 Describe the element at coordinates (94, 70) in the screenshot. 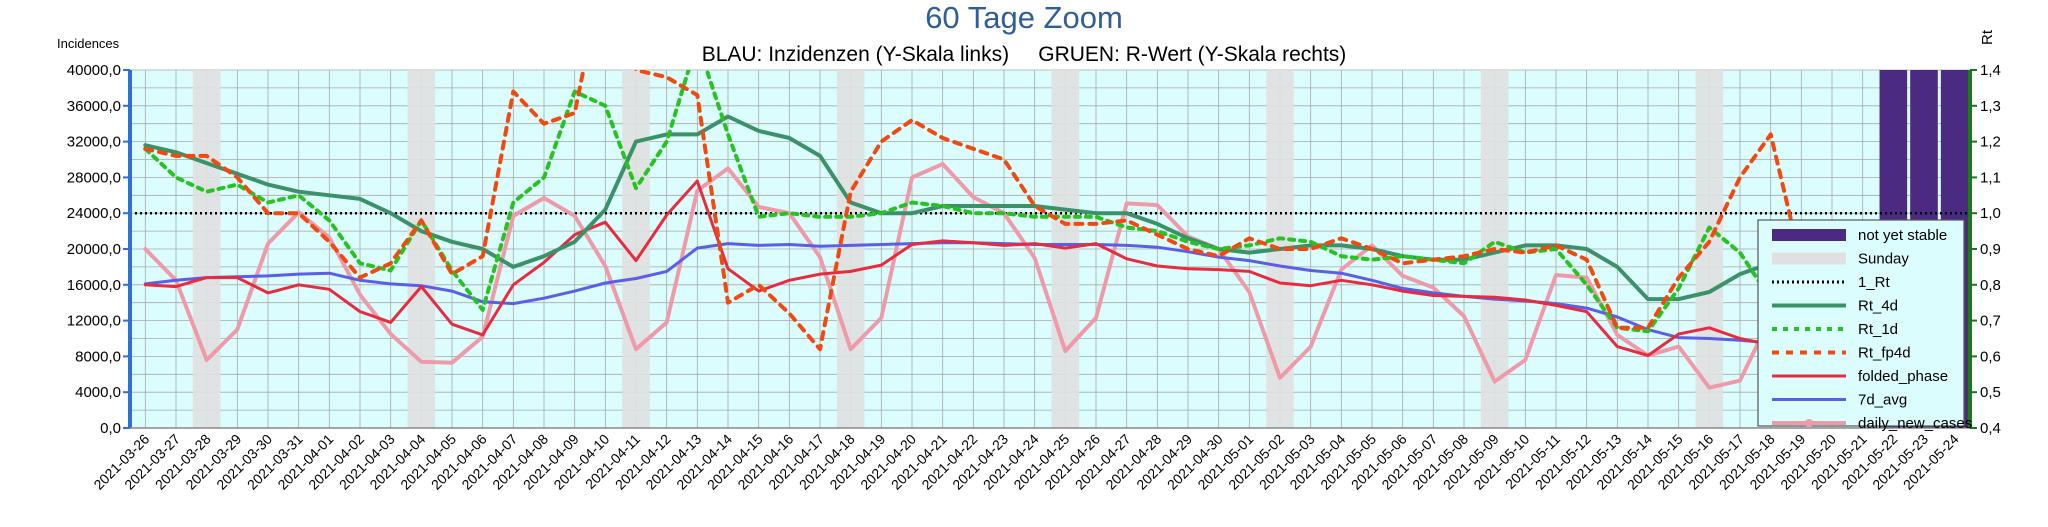

I see `y-tick-label-left: 40000,0` at that location.